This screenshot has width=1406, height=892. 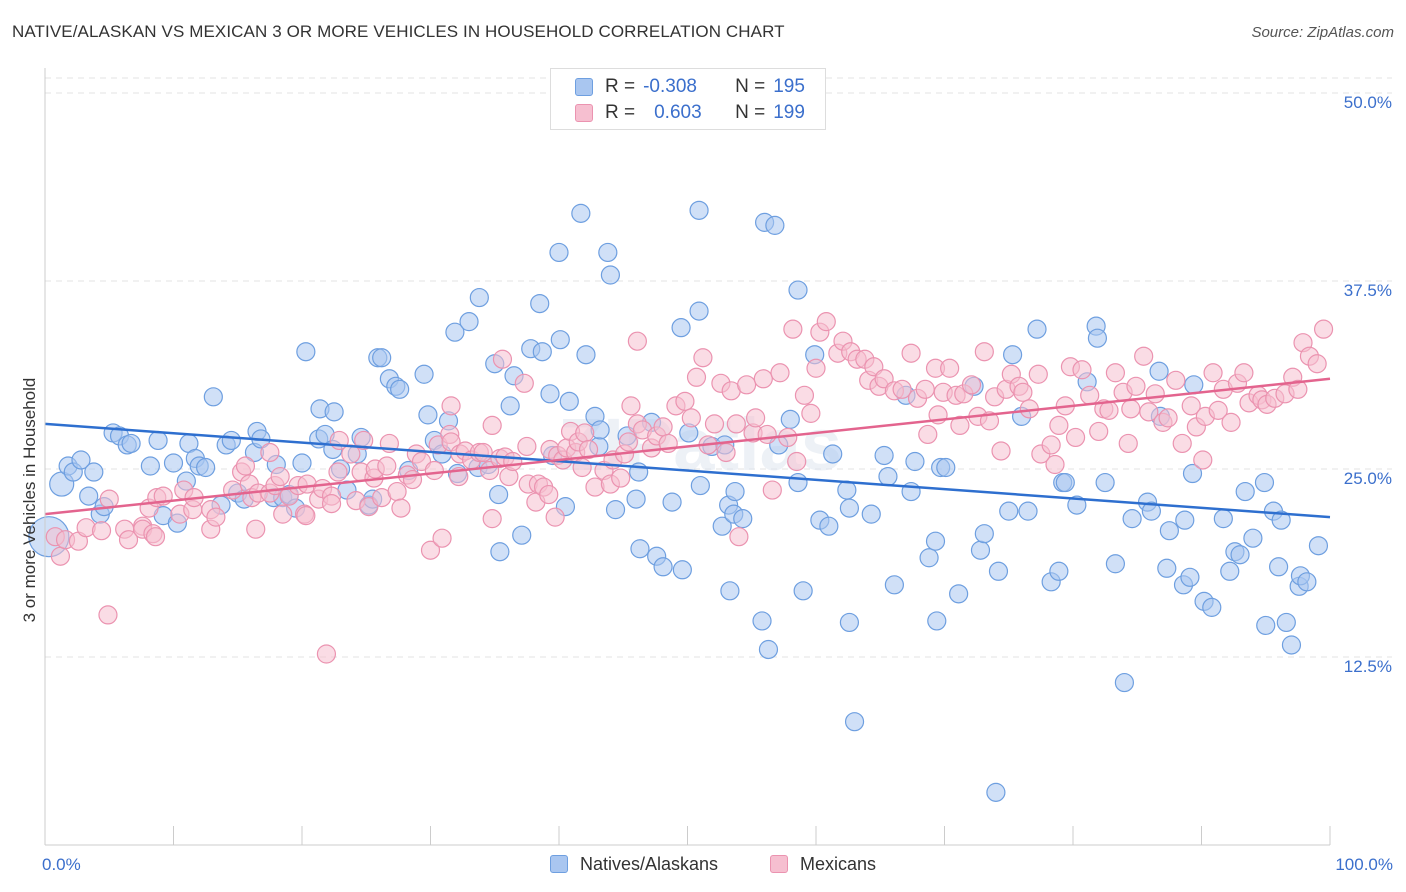 What do you see at coordinates (1322, 32) in the screenshot?
I see `source-label: Source: ZipAtlas.com` at bounding box center [1322, 32].